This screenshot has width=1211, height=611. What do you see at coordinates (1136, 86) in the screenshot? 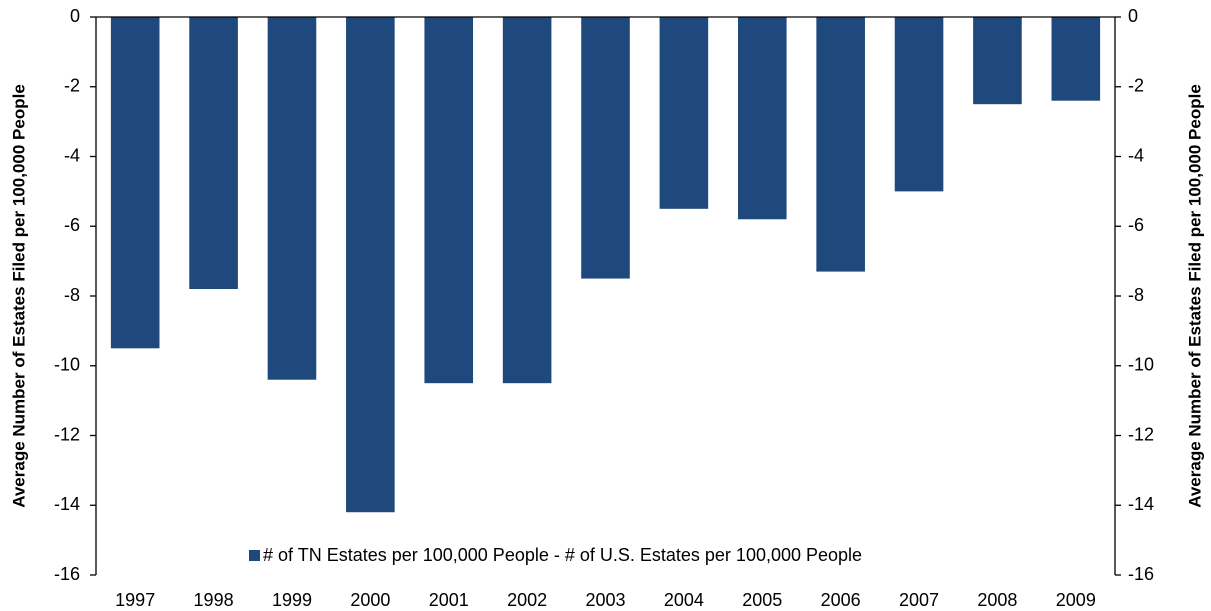
I see `y2-tick-label: -2` at bounding box center [1136, 86].